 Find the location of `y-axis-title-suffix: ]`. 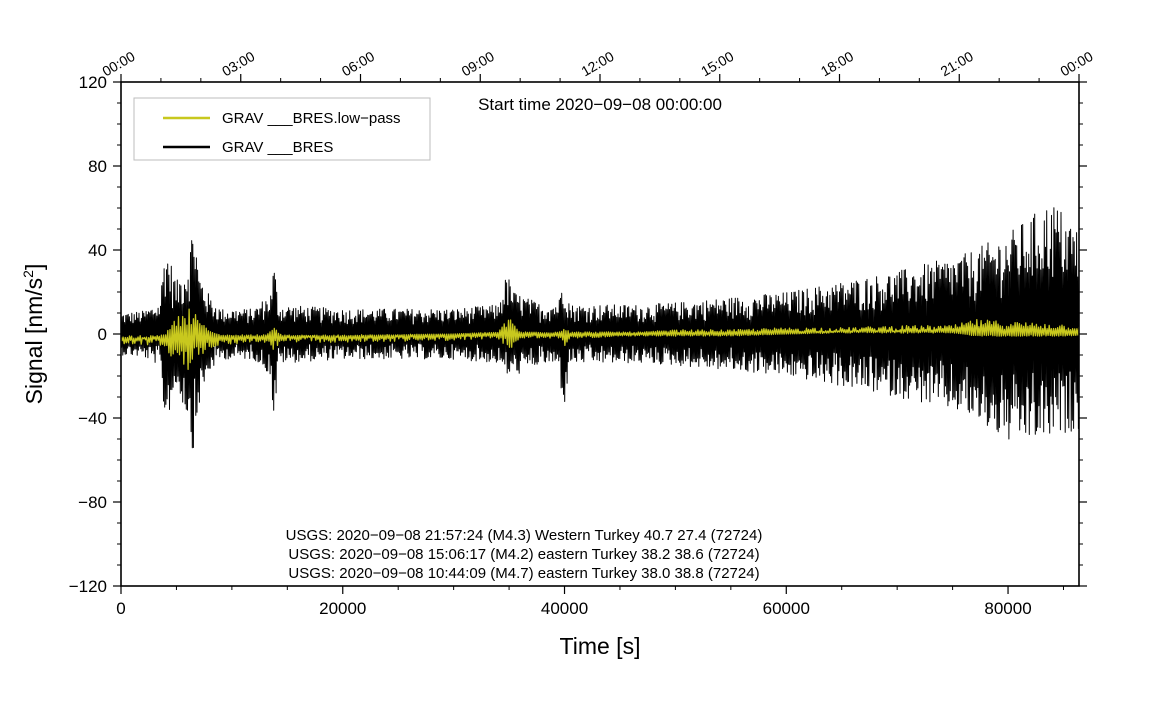

y-axis-title-suffix: ] is located at coordinates (34, 267).